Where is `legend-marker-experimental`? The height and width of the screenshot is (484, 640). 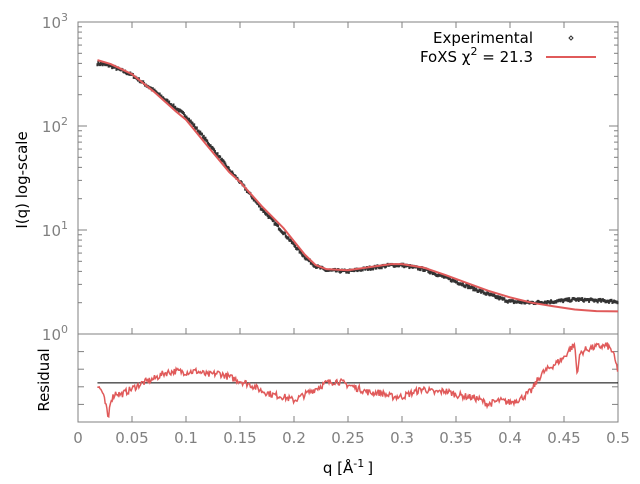
legend-marker-experimental is located at coordinates (571, 38).